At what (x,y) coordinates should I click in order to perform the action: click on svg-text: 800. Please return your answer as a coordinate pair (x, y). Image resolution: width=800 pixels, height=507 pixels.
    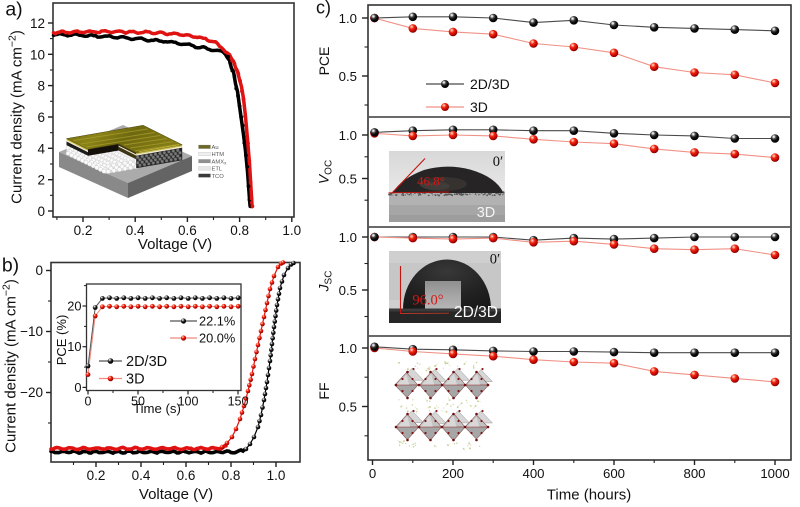
    Looking at the image, I should click on (694, 473).